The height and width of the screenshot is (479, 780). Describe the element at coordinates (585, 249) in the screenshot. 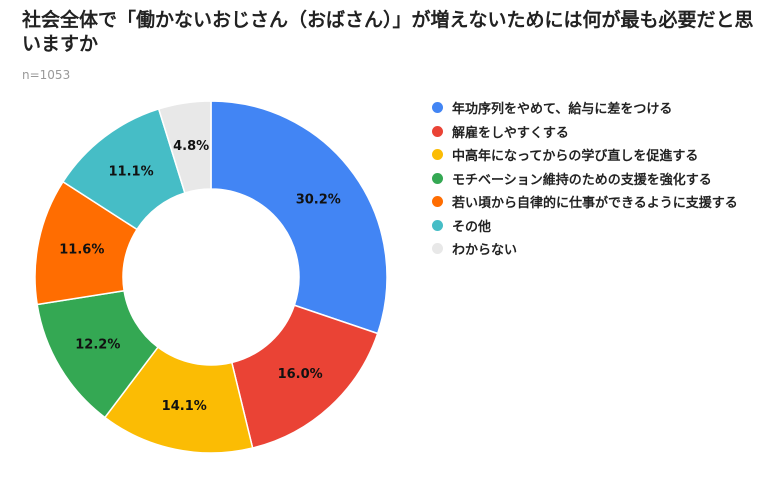

I see `legend-item-7: わからない` at that location.